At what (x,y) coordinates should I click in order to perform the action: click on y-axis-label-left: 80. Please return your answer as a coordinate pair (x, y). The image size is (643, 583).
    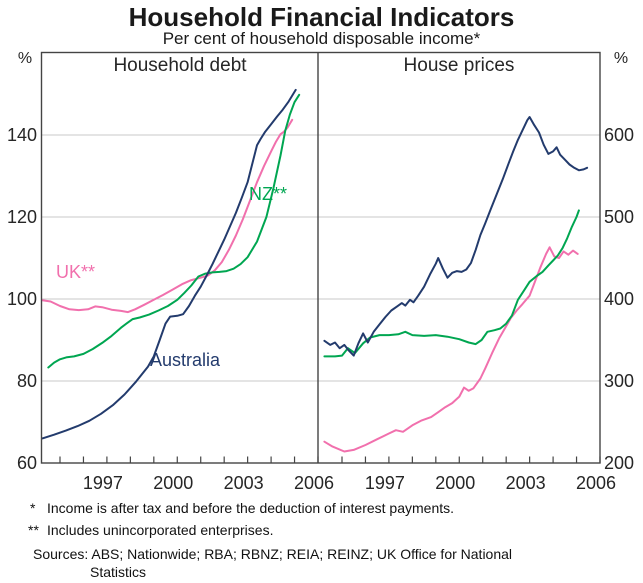
    Looking at the image, I should click on (26, 381).